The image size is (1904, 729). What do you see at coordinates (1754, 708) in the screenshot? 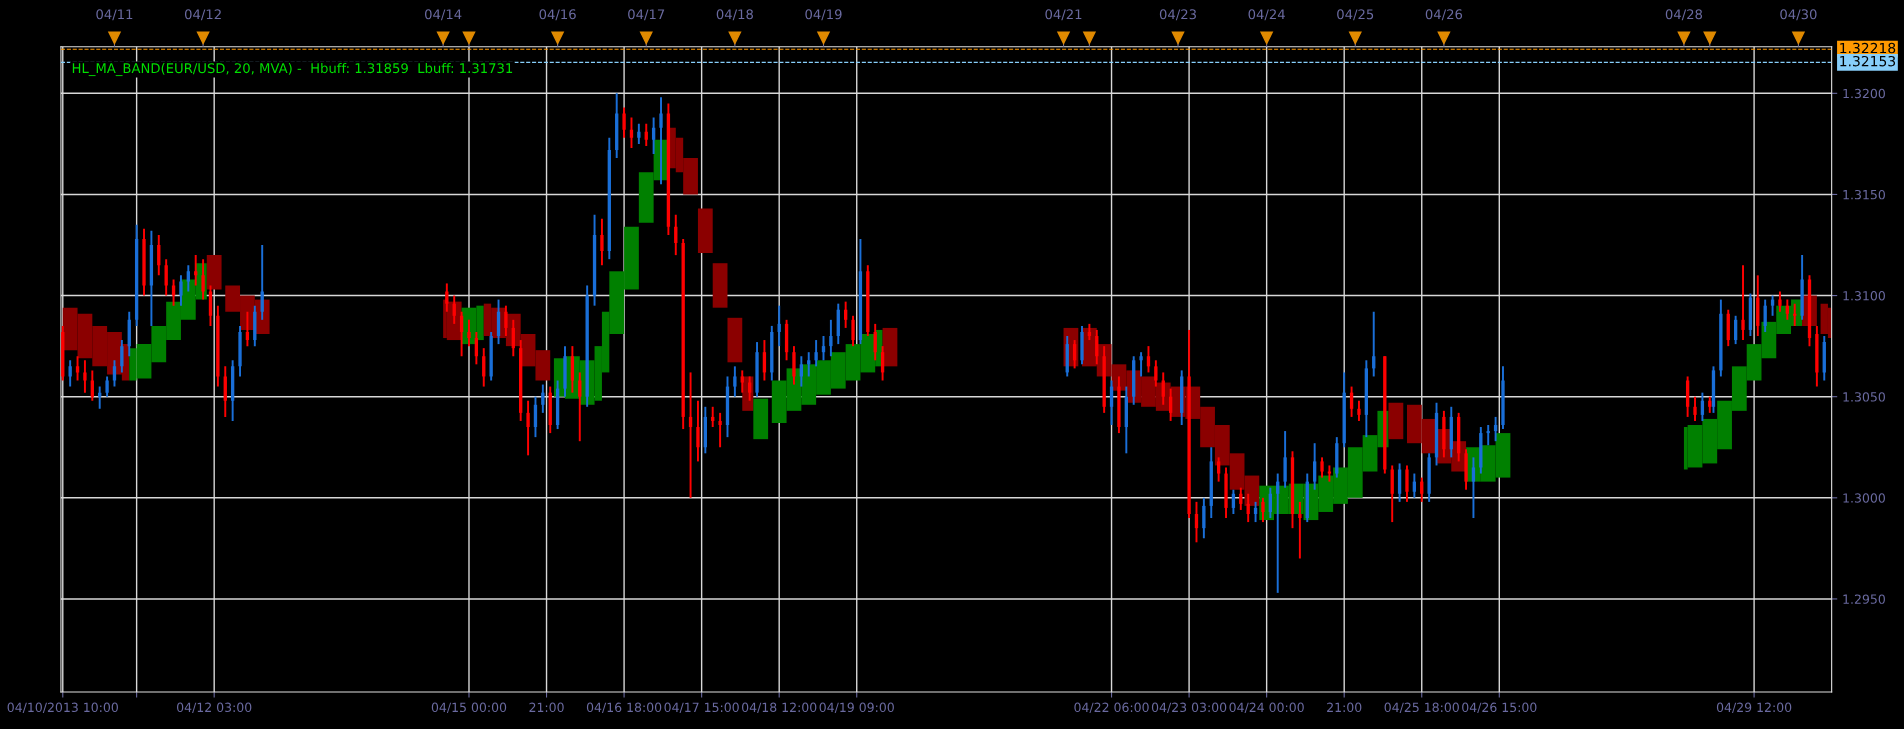
I see `x-tick-label: 04/29 12:00` at bounding box center [1754, 708].